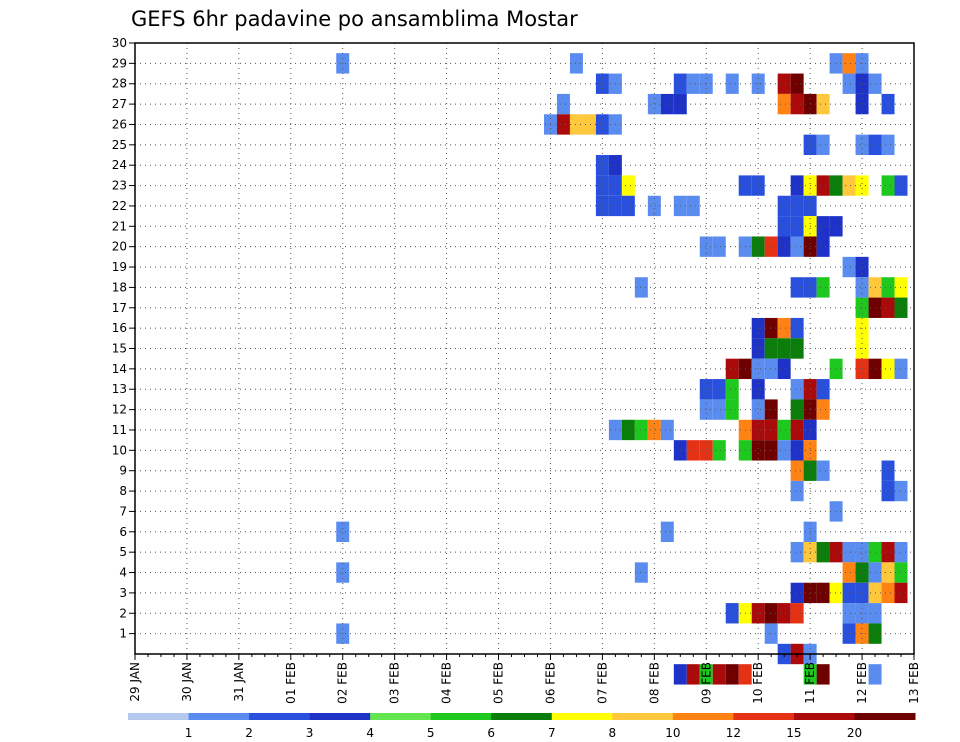  Describe the element at coordinates (119, 410) in the screenshot. I see `y-tick-label: 12` at that location.